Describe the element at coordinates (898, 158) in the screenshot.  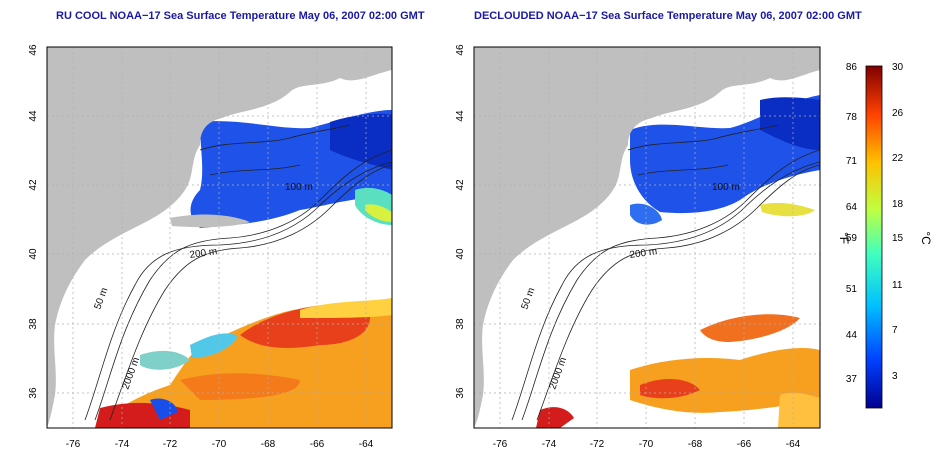
I see `c-tick: 22` at that location.